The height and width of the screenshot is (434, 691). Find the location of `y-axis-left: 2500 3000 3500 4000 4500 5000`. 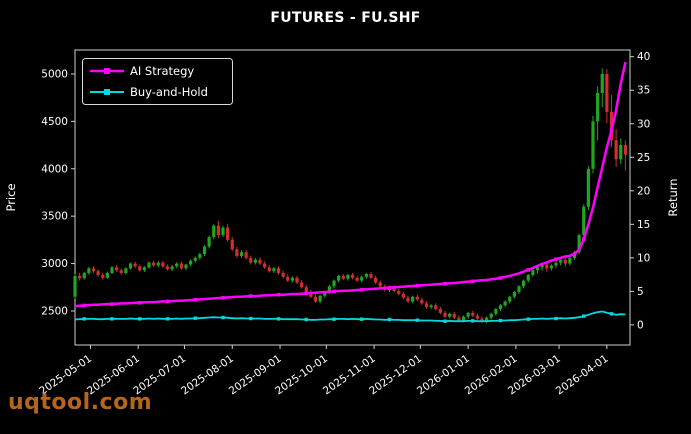

y-axis-left: 2500 3000 3500 4000 4500 5000 is located at coordinates (58, 192).